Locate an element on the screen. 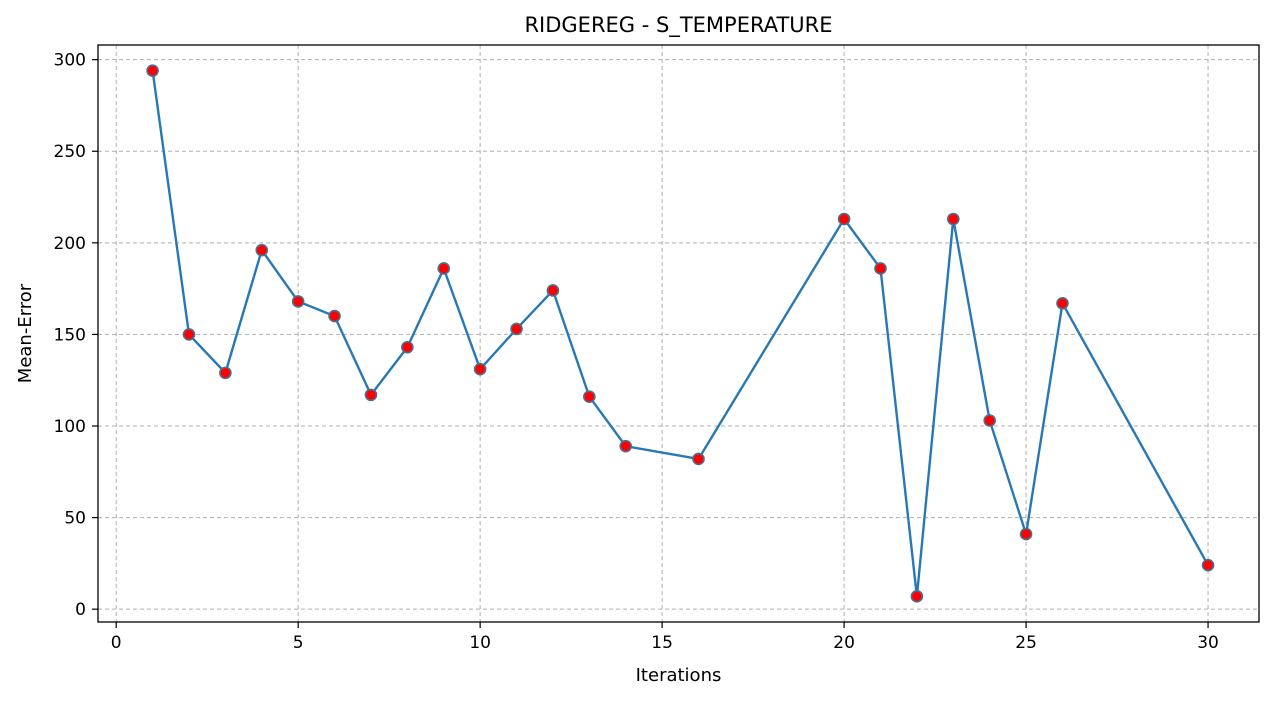 The width and height of the screenshot is (1275, 704). x-tick-label: 15 is located at coordinates (662, 643).